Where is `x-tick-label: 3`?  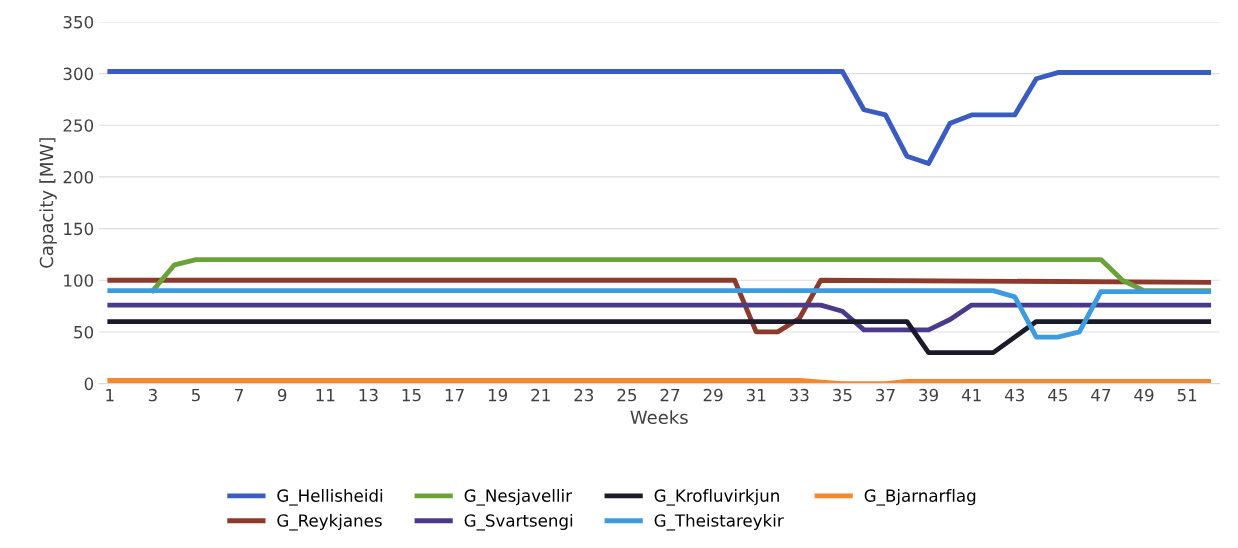
x-tick-label: 3 is located at coordinates (152, 395).